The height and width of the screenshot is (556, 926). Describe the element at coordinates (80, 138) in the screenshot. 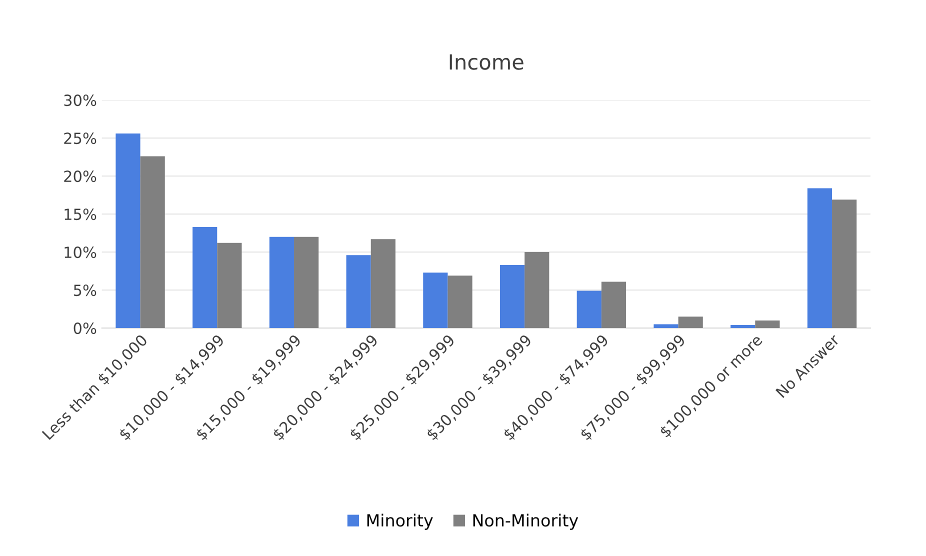

I see `y-tick-label: 25%` at that location.